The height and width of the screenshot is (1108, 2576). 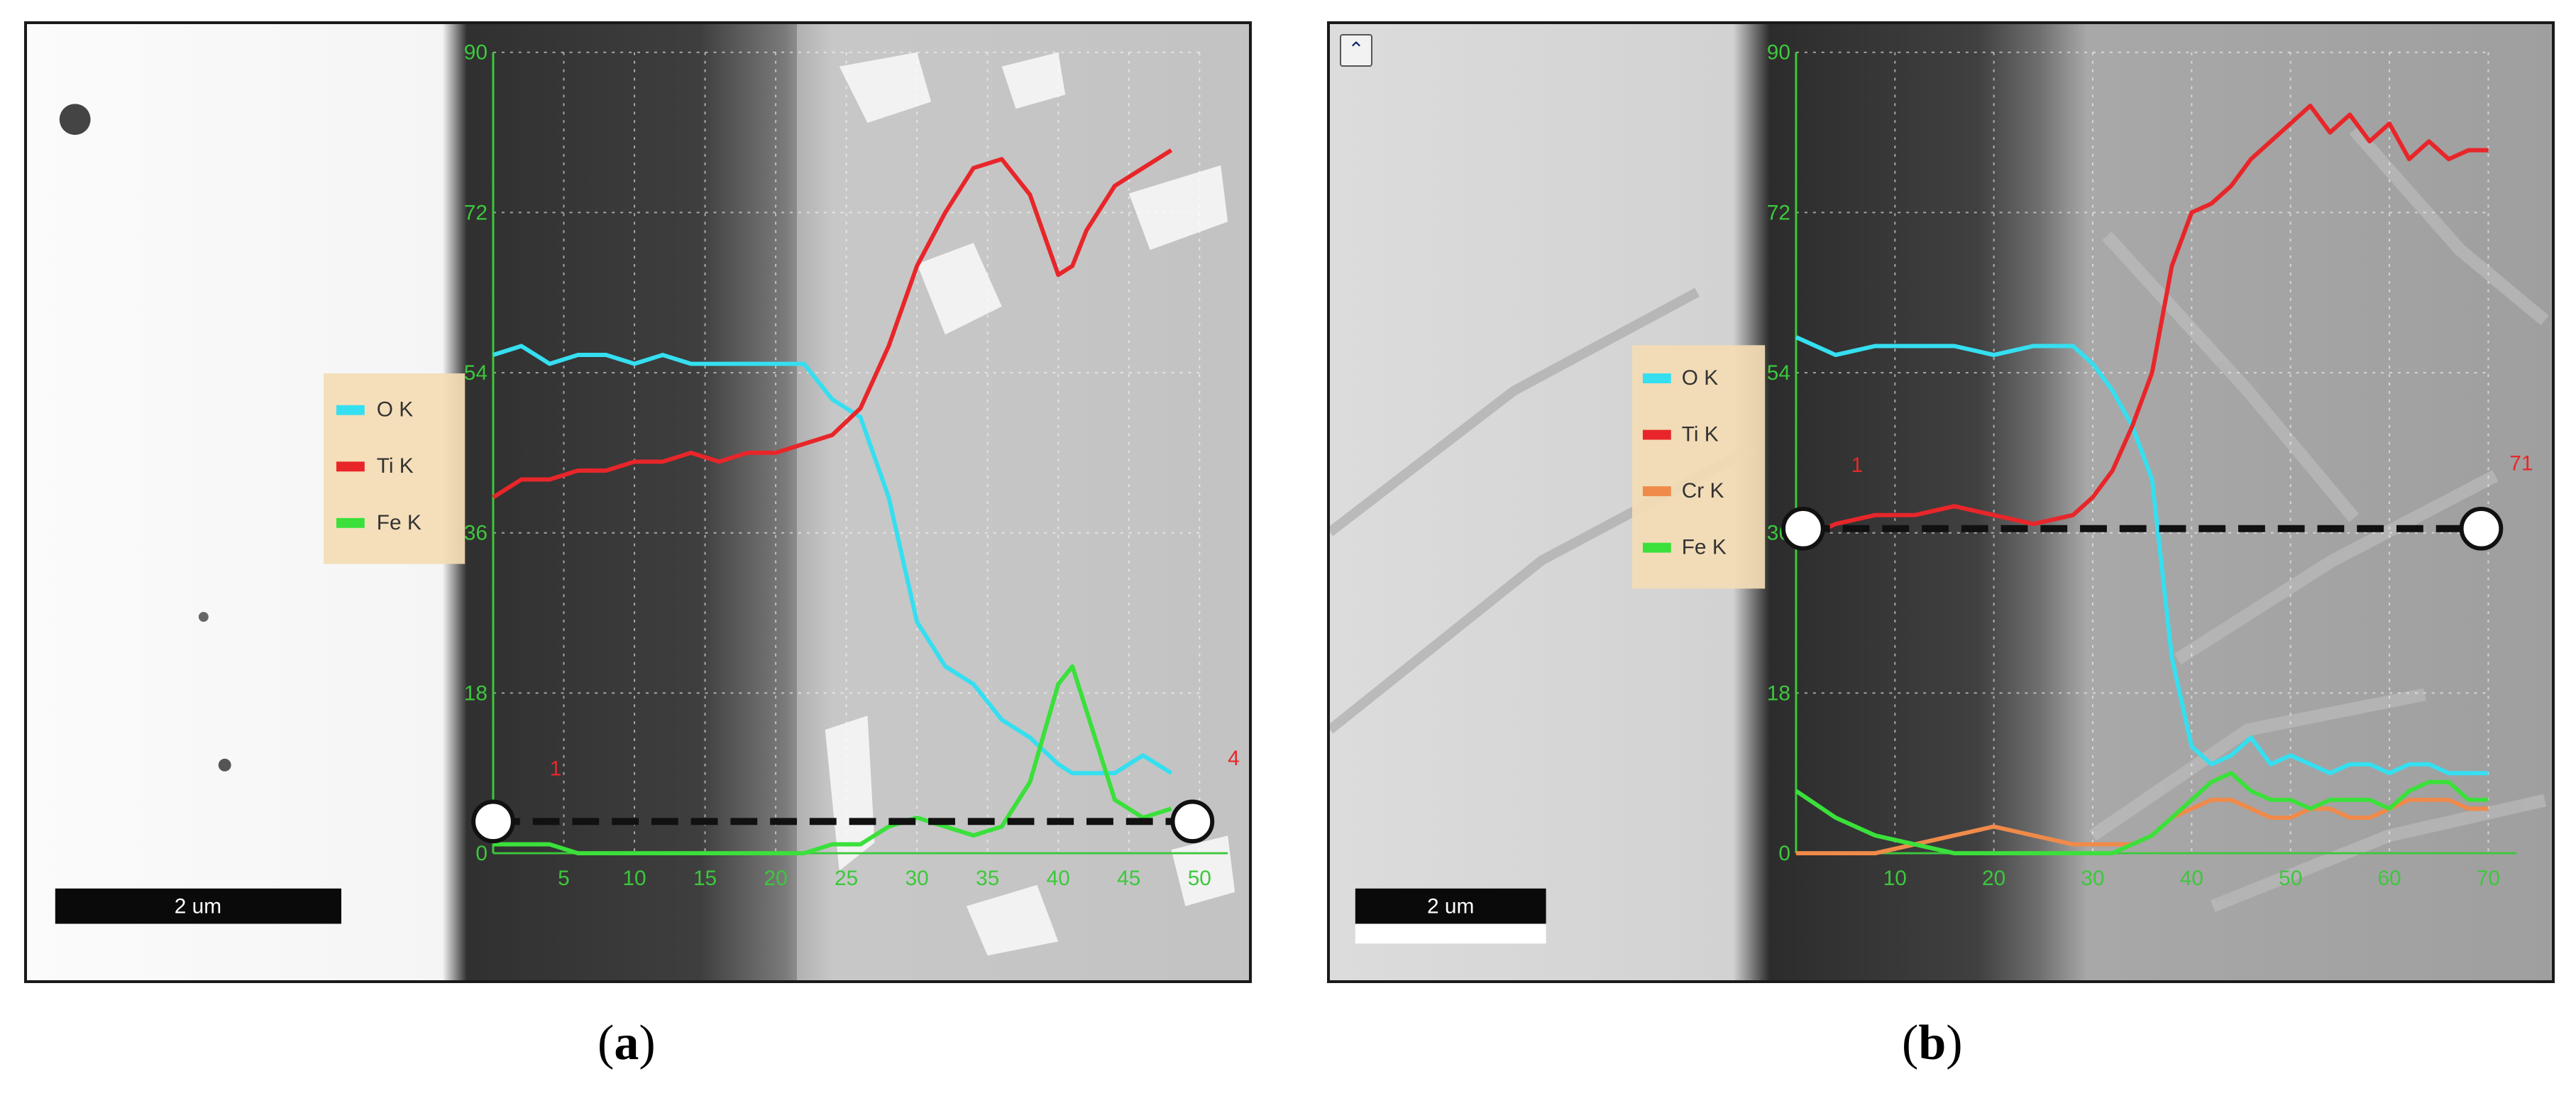 I want to click on scale-bar-b: 2 um, so click(x=1450, y=916).